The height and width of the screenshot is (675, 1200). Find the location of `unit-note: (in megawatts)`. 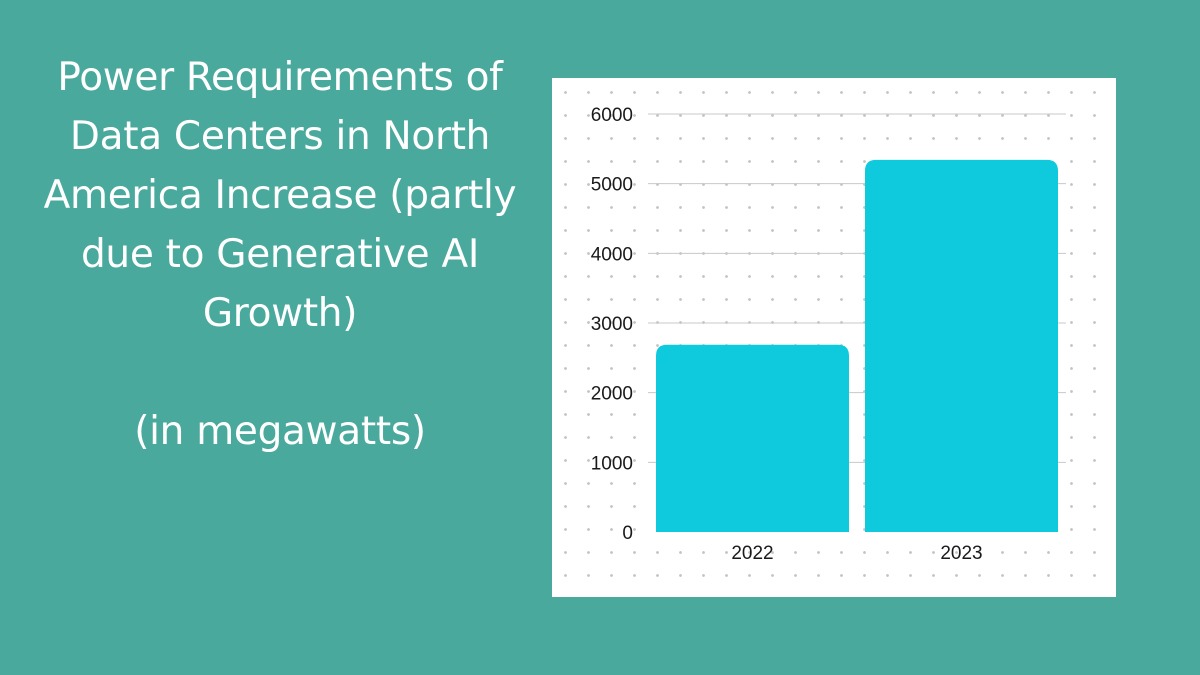

unit-note: (in megawatts) is located at coordinates (280, 431).